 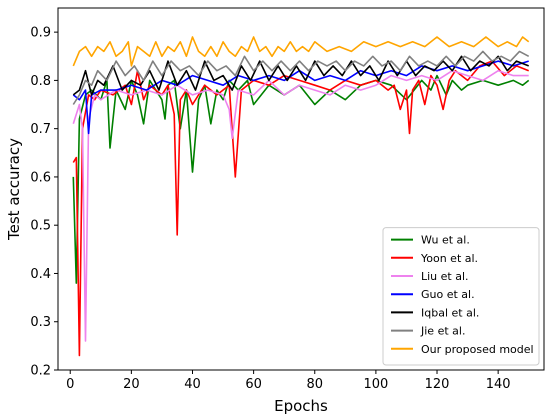 What do you see at coordinates (40, 322) in the screenshot?
I see `y-tick-label: 0.3` at bounding box center [40, 322].